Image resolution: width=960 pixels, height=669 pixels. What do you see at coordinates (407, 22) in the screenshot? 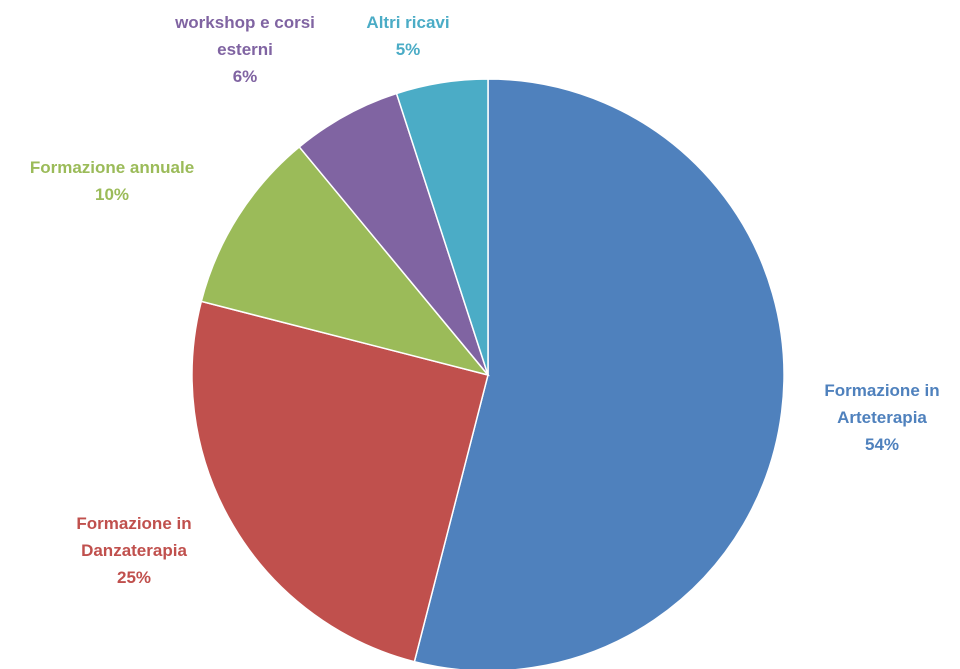
I see `data-label-name: Altri ricavi` at bounding box center [407, 22].